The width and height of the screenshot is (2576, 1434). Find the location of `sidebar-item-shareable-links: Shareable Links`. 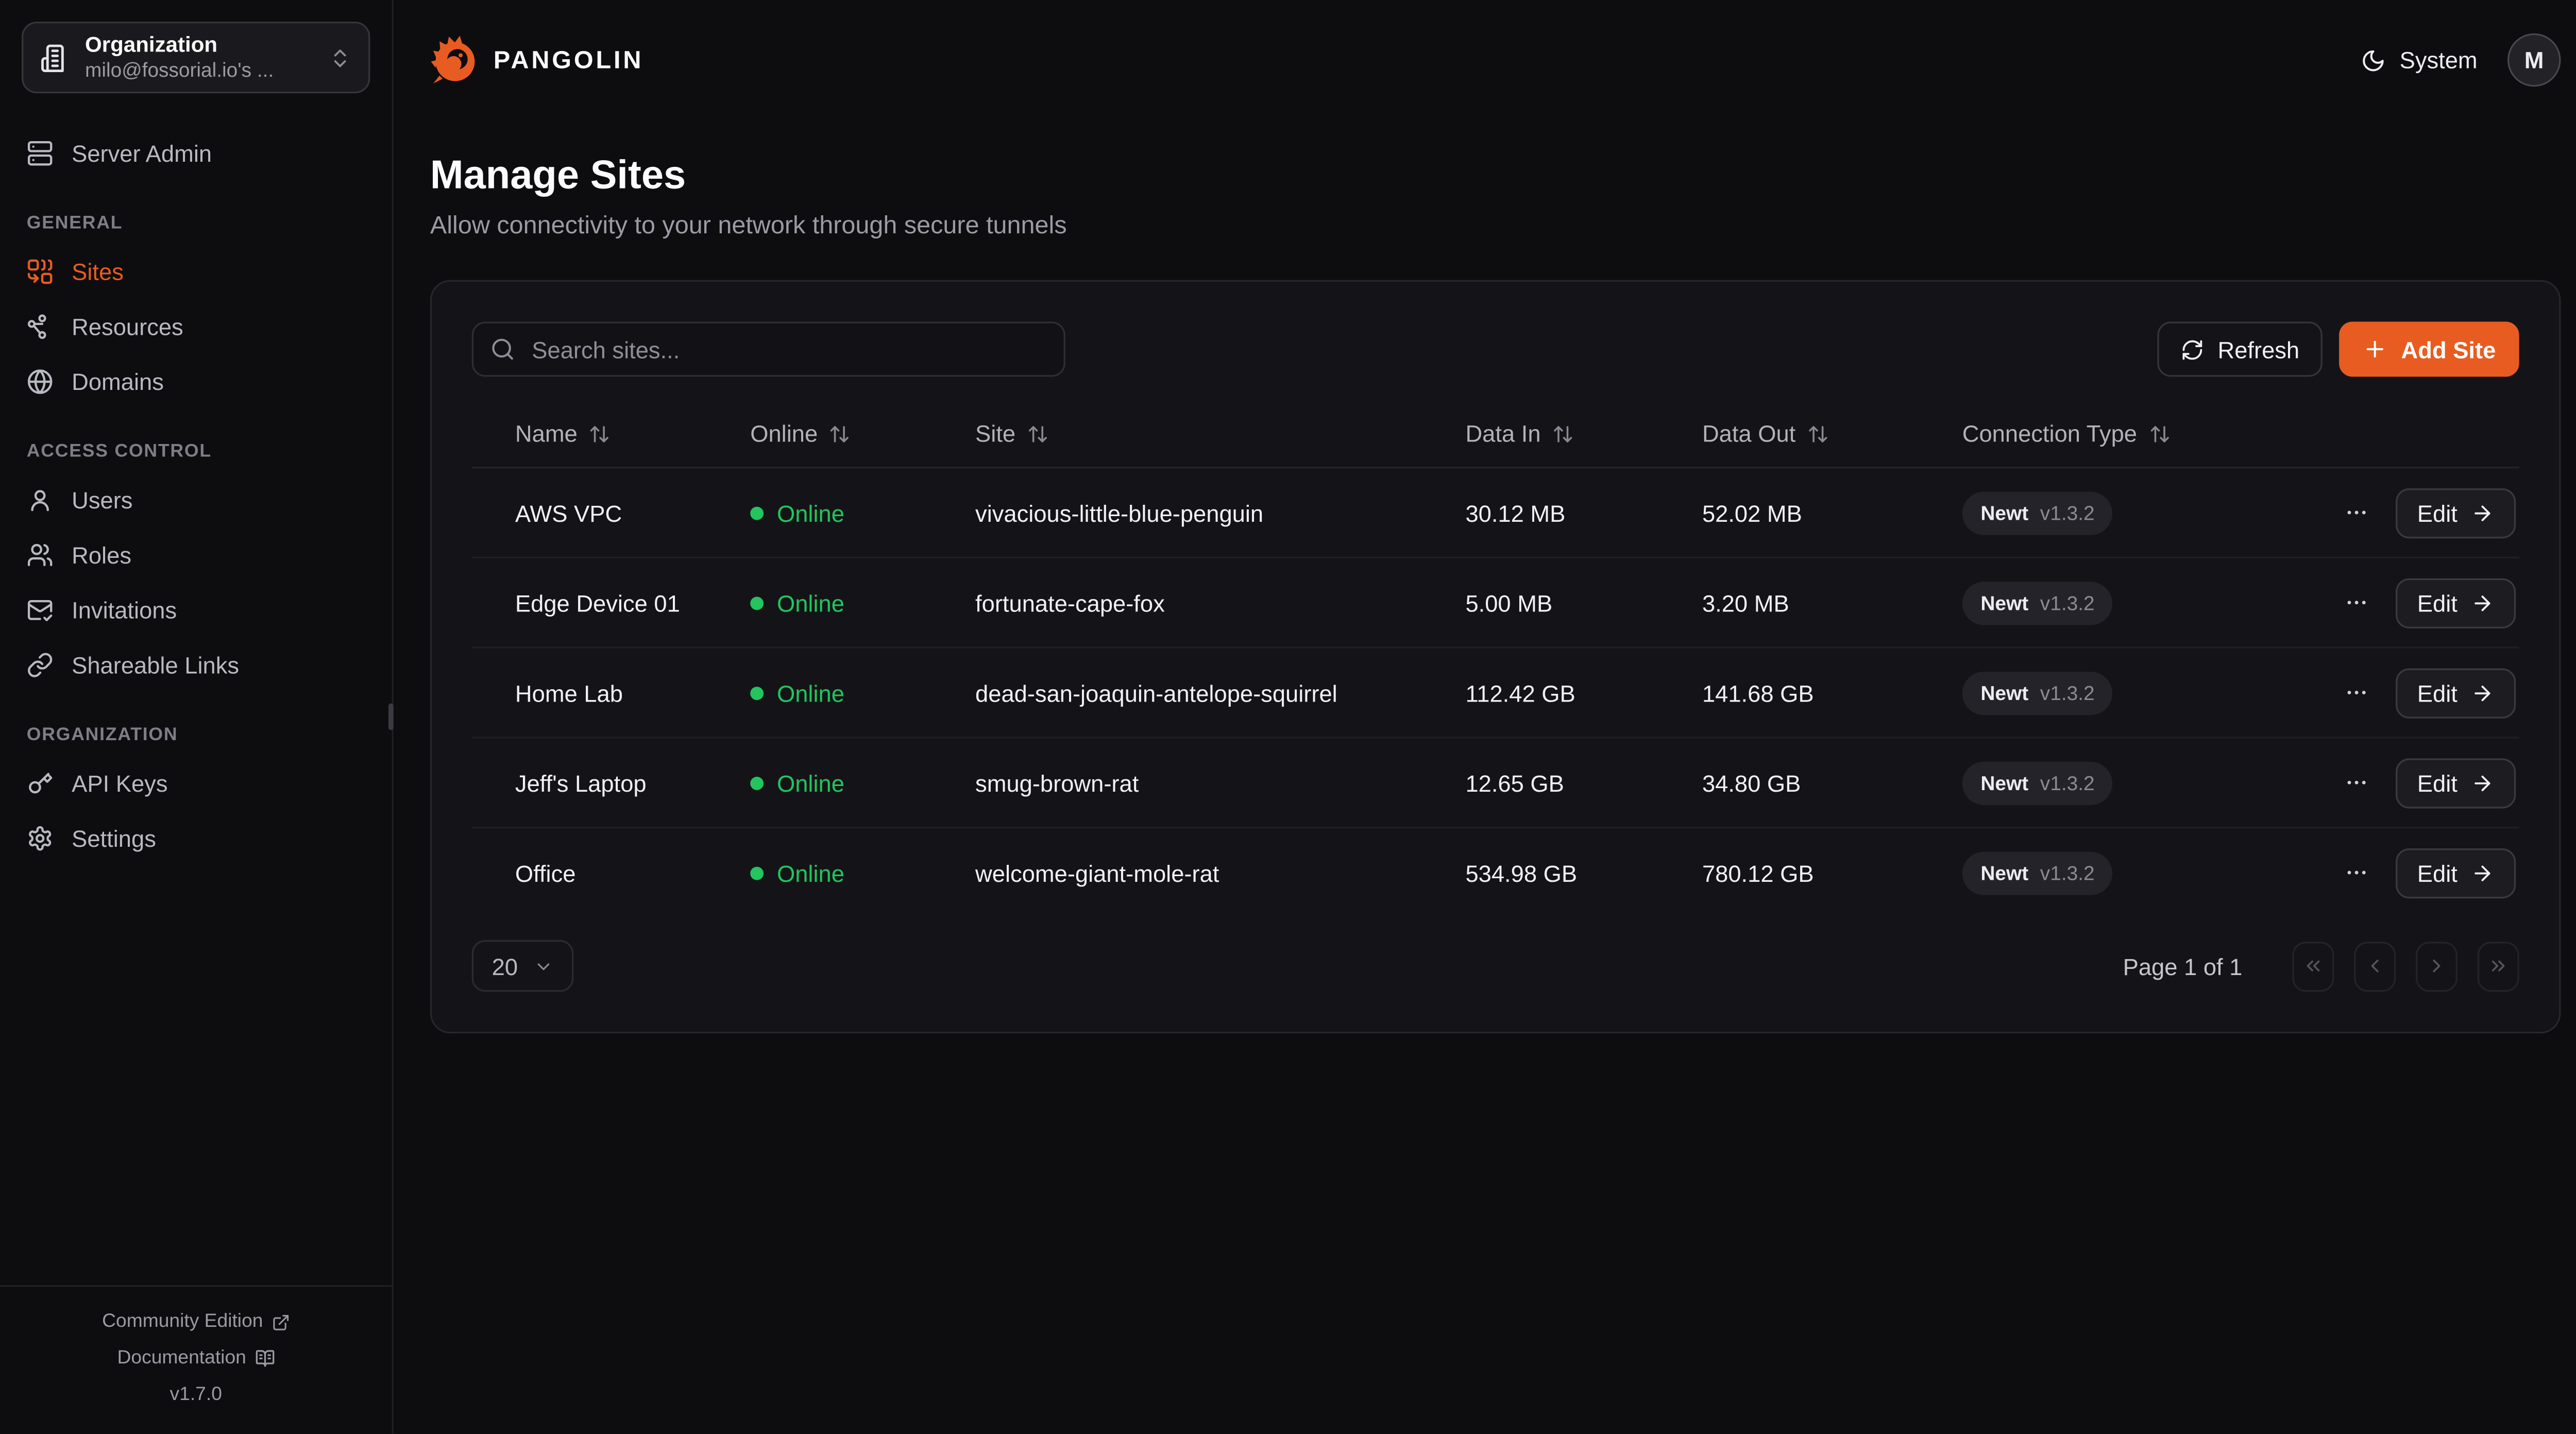

sidebar-item-shareable-links: Shareable Links is located at coordinates (196, 664).